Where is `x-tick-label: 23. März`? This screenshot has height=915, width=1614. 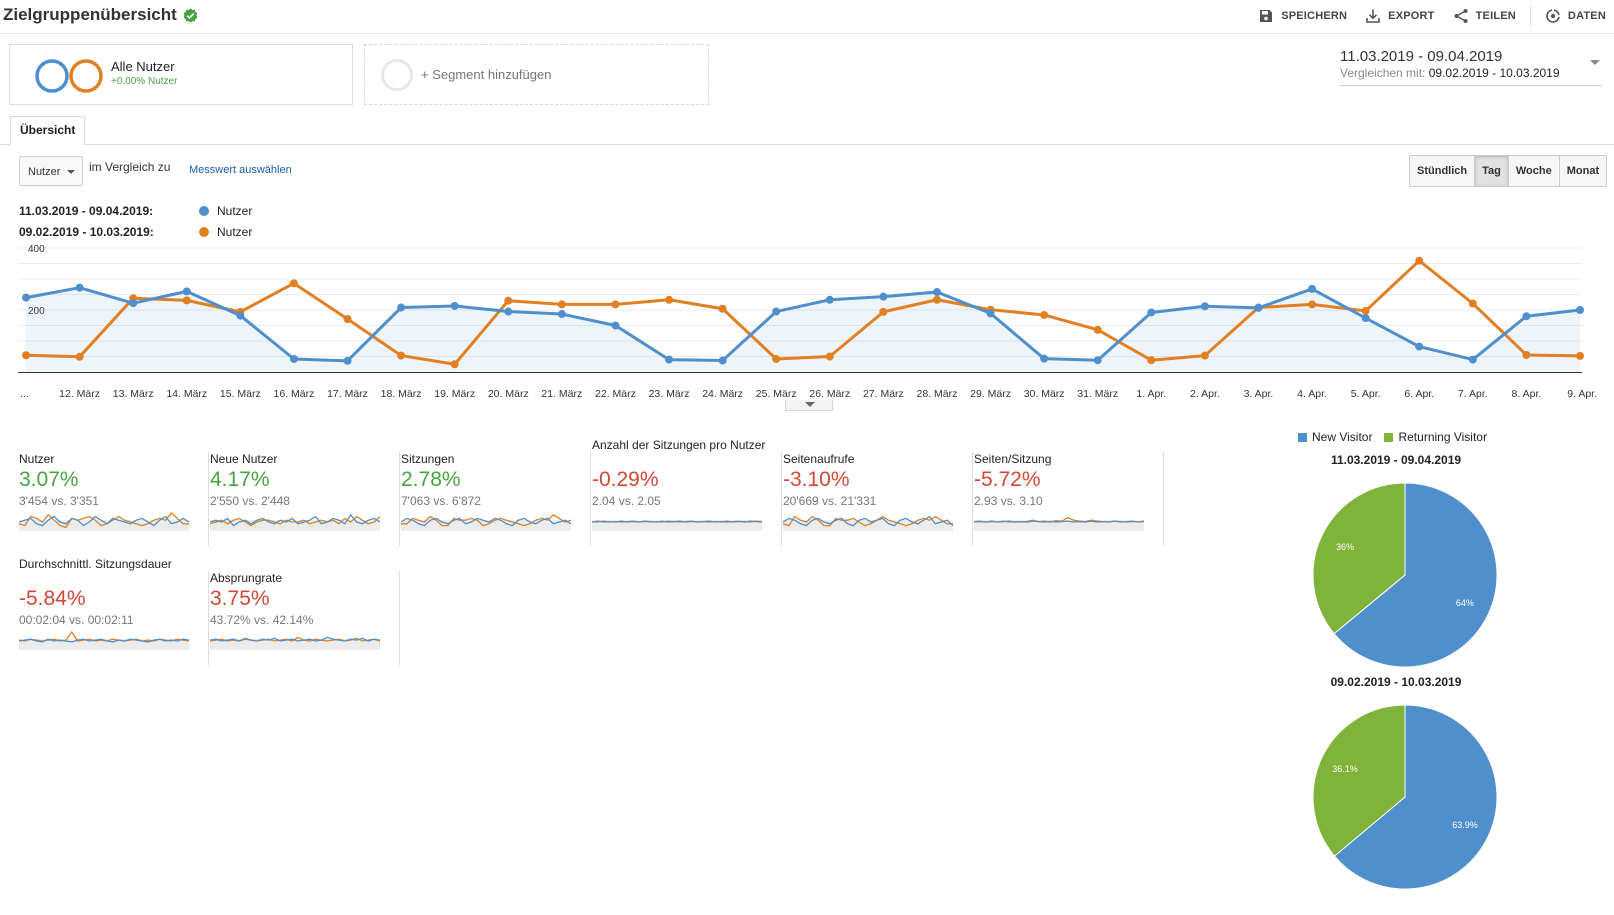
x-tick-label: 23. März is located at coordinates (669, 394).